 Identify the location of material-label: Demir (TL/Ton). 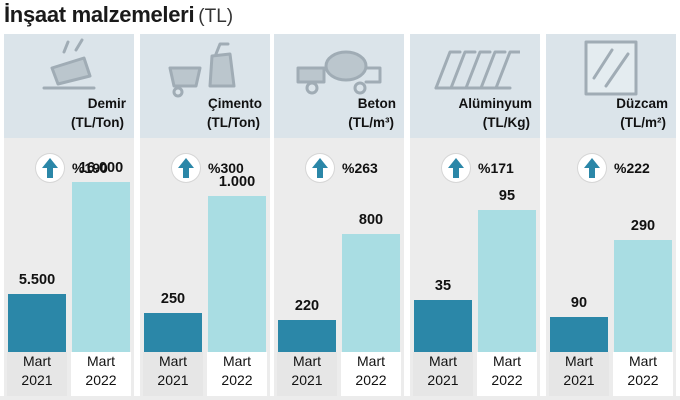
(69, 113).